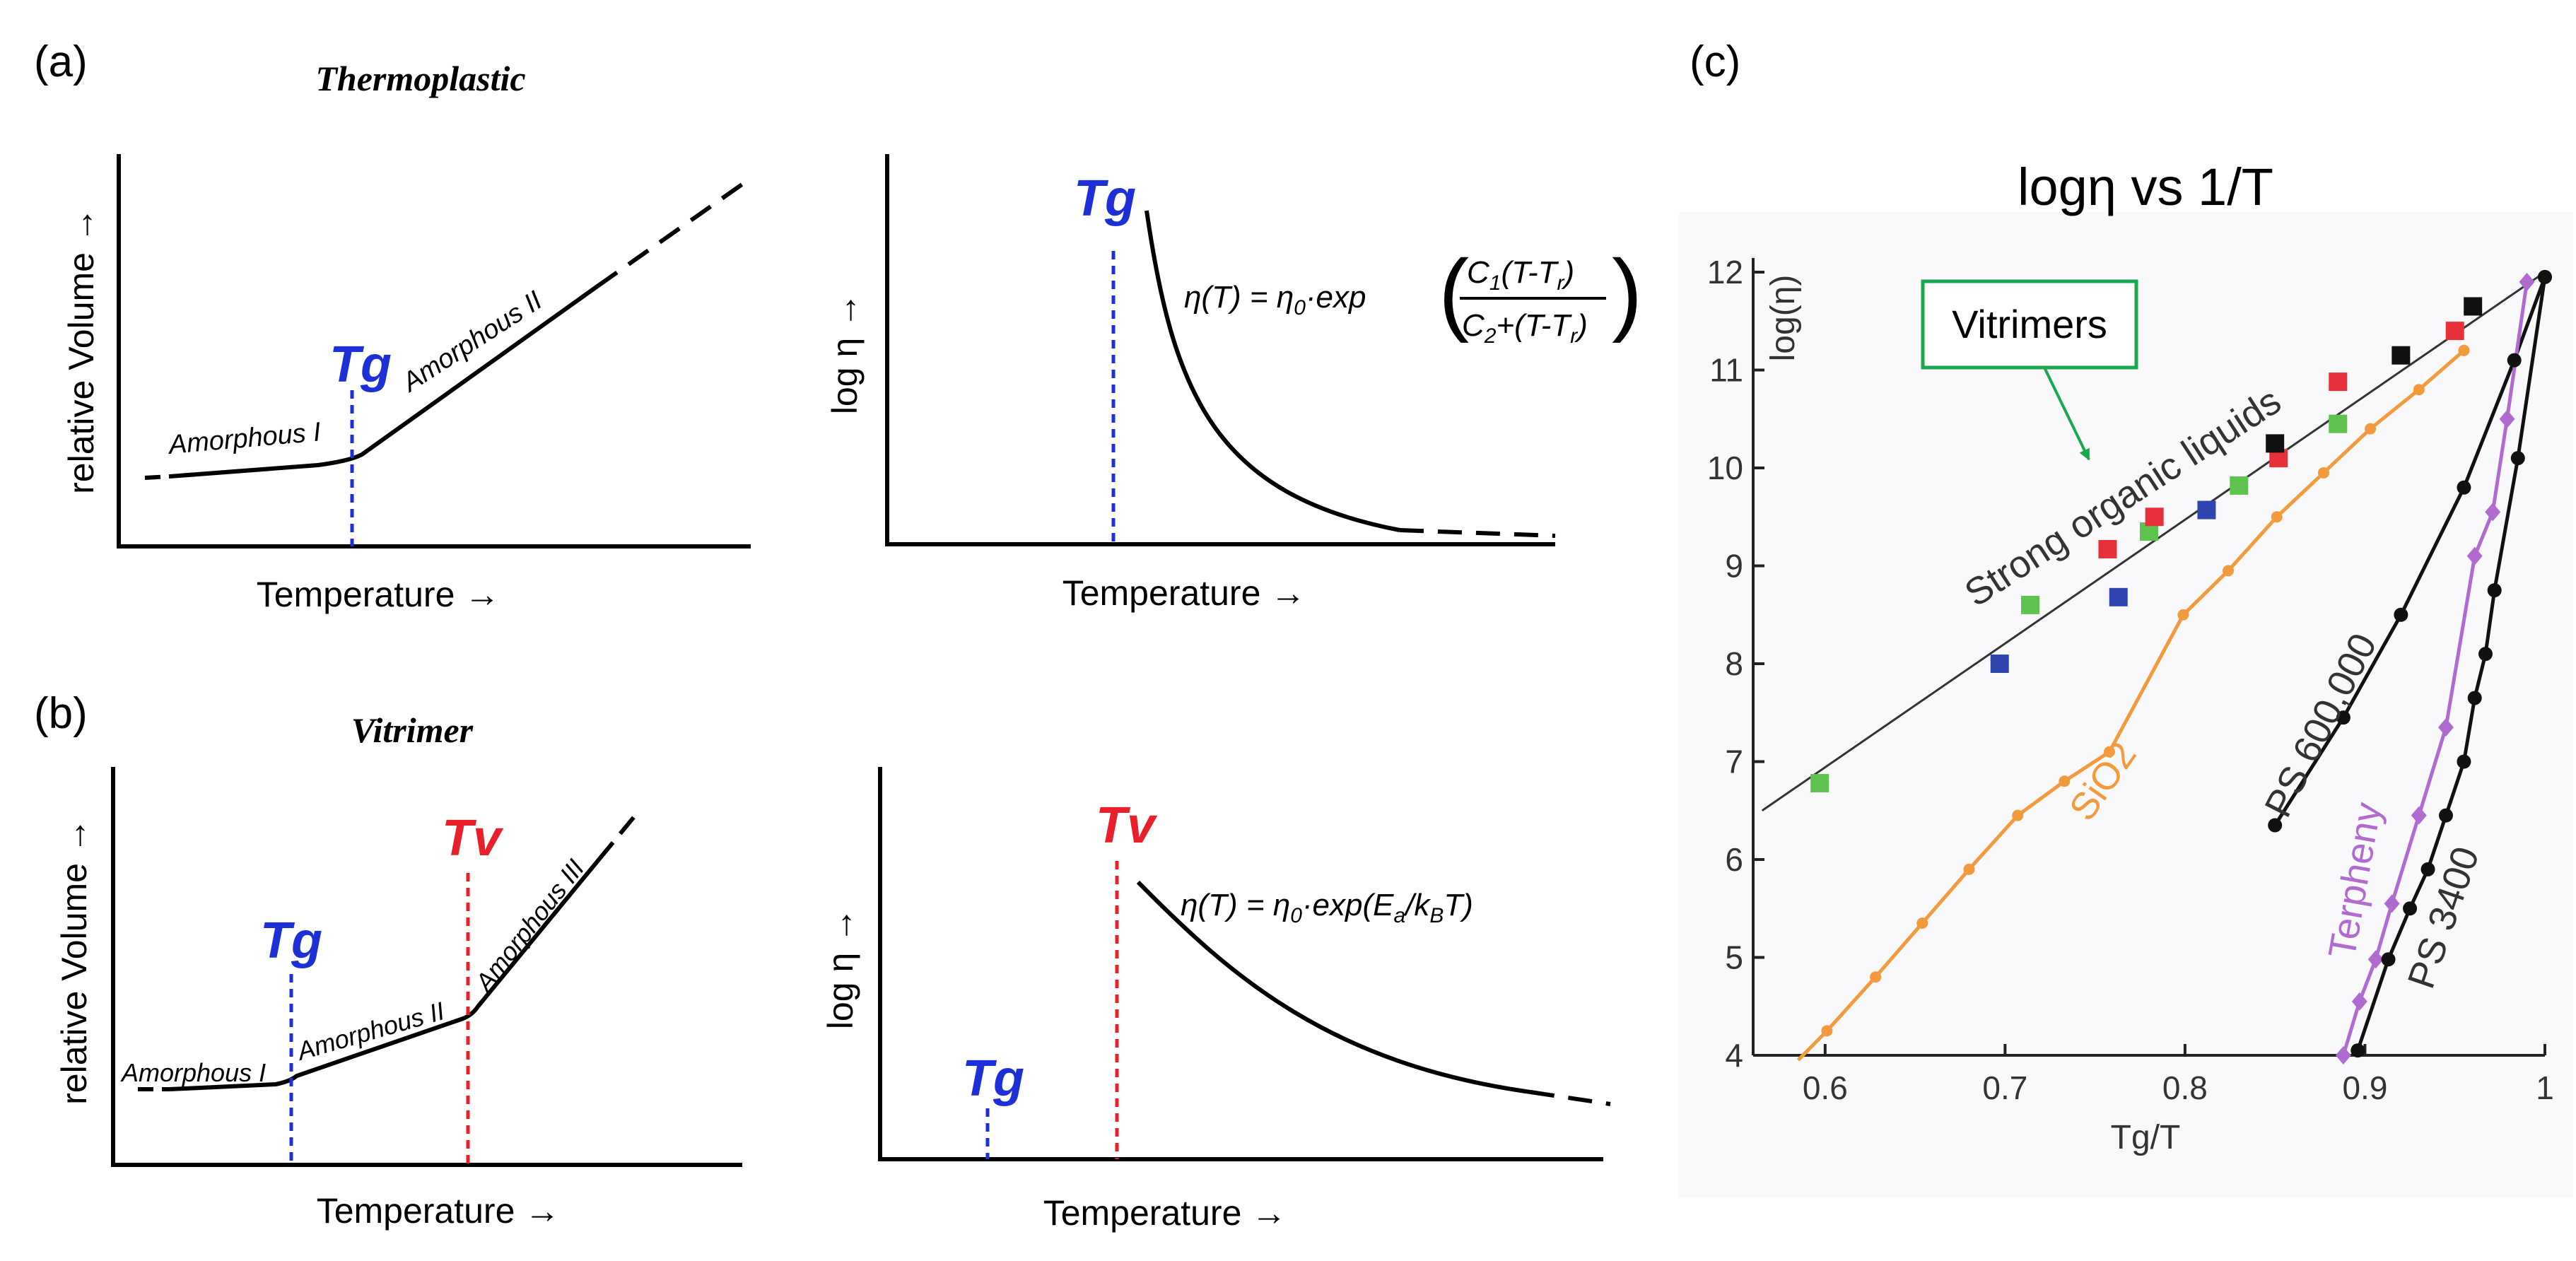  Describe the element at coordinates (1734, 663) in the screenshot. I see `c-y-tick-label: 8` at that location.